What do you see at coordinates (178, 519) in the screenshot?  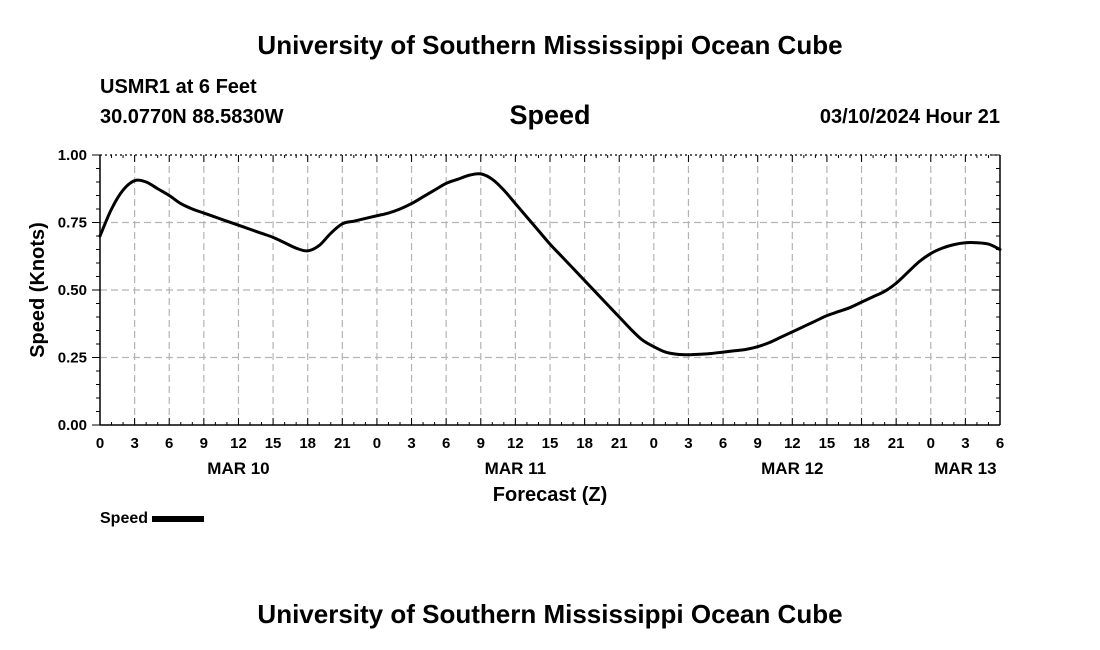 I see `legend-swatch` at bounding box center [178, 519].